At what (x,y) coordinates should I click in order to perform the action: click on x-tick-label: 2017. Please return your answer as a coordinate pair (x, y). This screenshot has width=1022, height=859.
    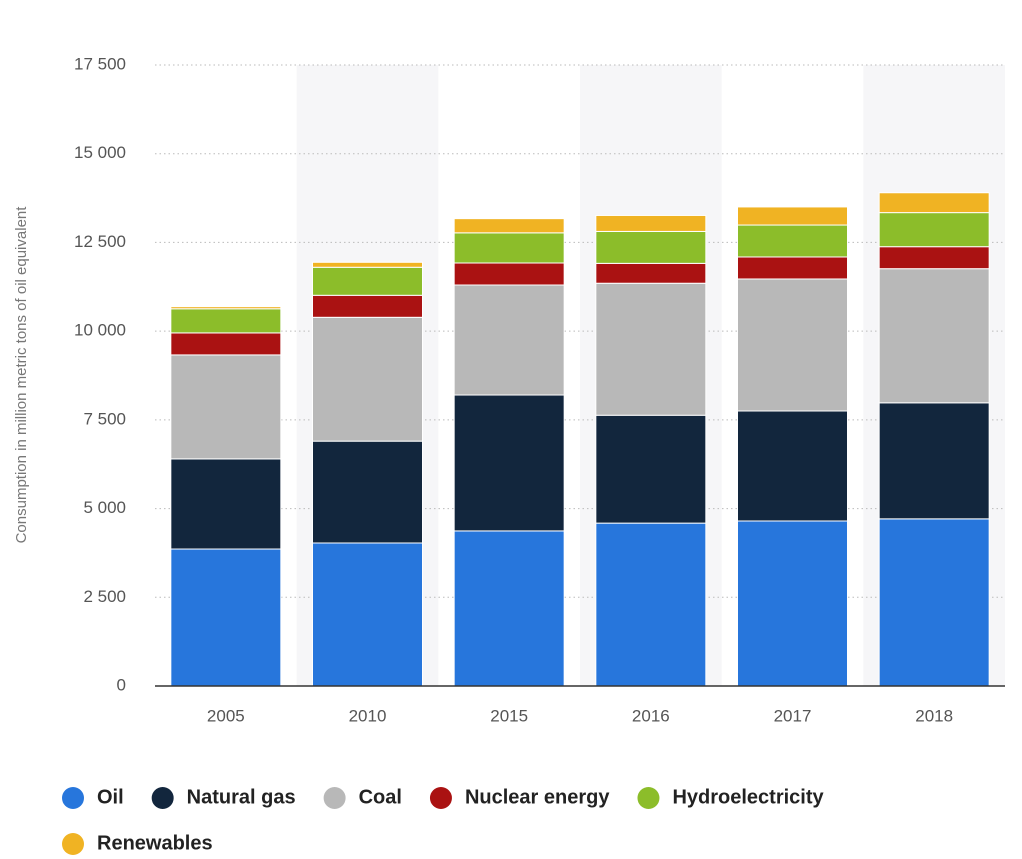
    Looking at the image, I should click on (793, 715).